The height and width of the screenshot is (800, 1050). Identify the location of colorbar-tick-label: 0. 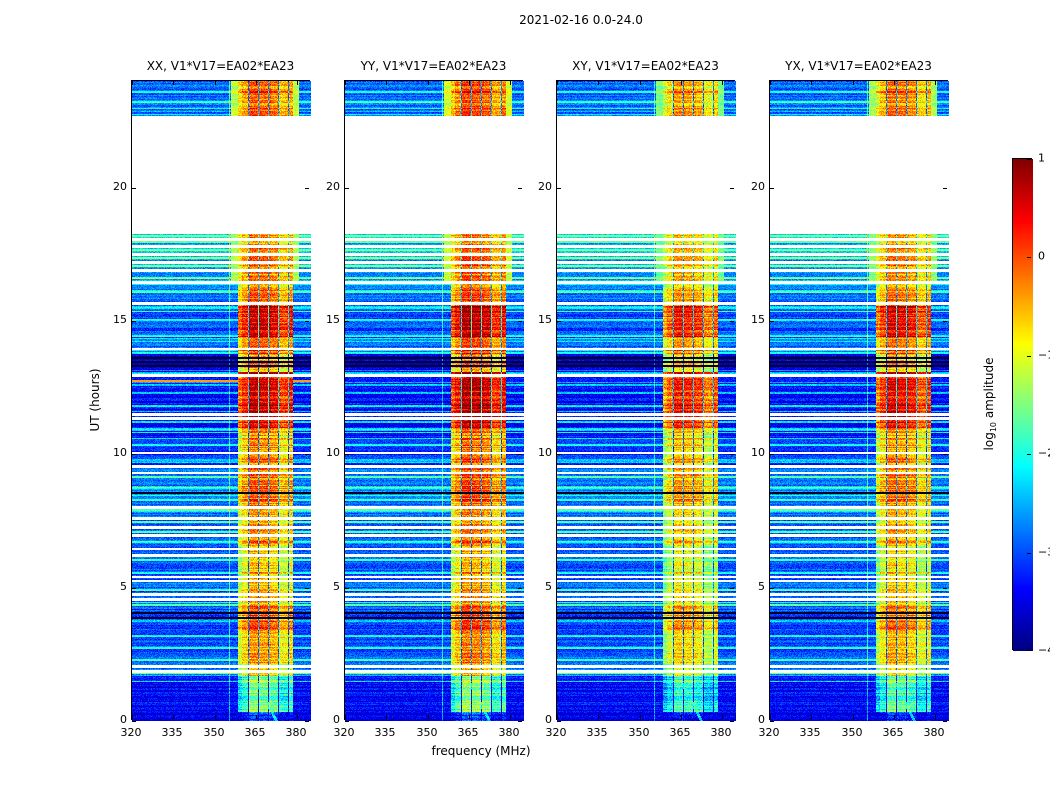
(1041, 256).